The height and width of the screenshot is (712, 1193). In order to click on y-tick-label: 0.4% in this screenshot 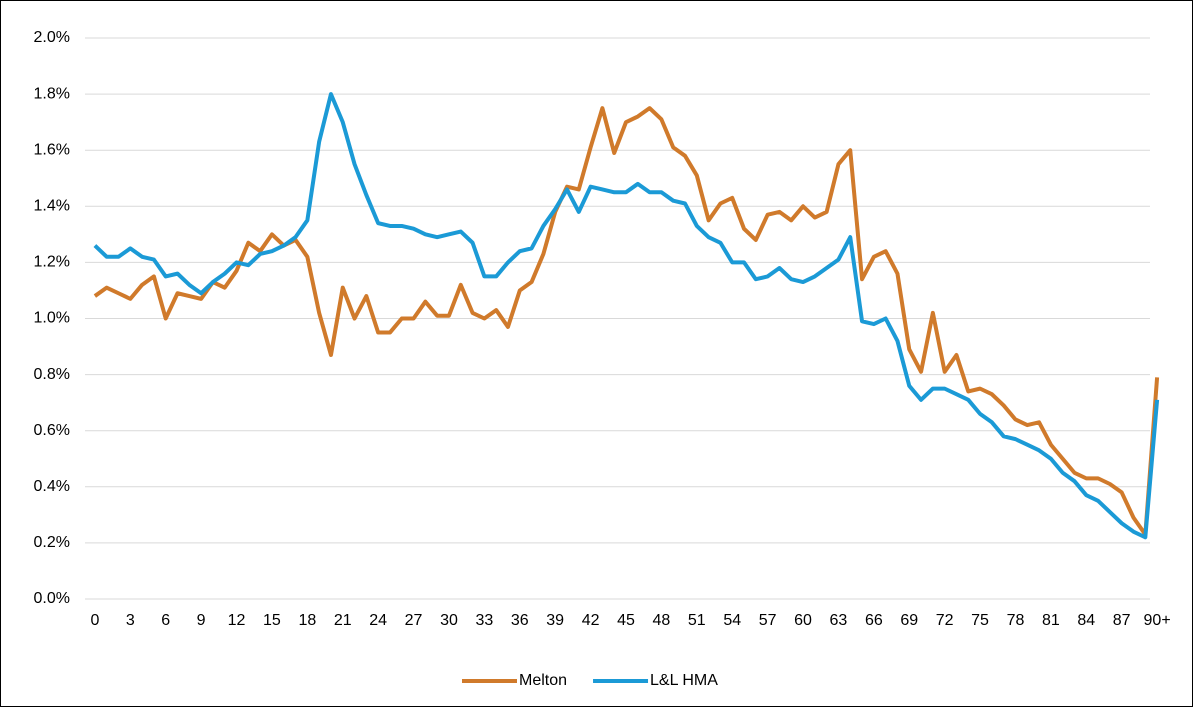, I will do `click(52, 486)`.